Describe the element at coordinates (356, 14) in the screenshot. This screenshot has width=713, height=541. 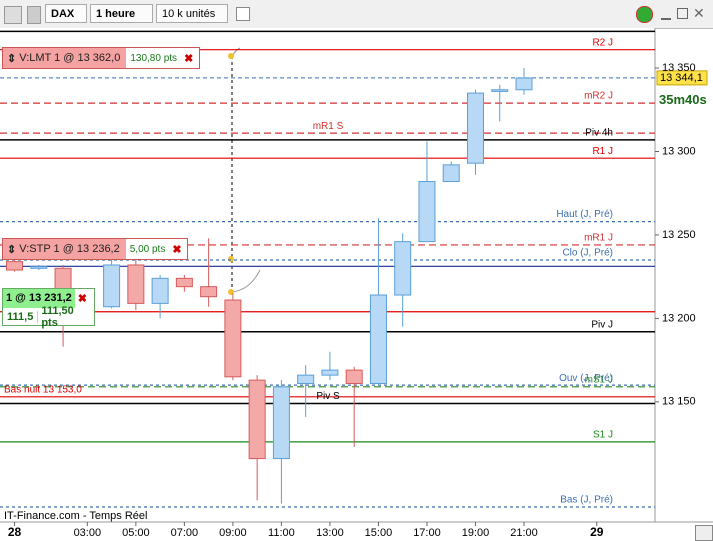
I see `toolbar: DAX 1 heure 10 k unités ✕` at that location.